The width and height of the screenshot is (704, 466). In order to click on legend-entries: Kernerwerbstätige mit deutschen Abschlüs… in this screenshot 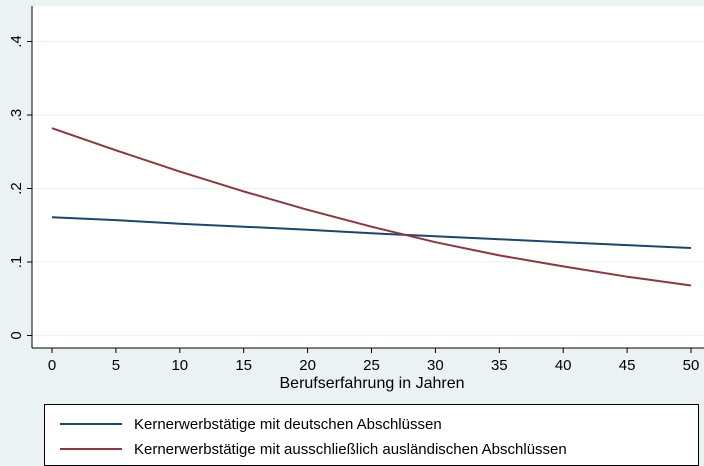, I will do `click(313, 437)`.